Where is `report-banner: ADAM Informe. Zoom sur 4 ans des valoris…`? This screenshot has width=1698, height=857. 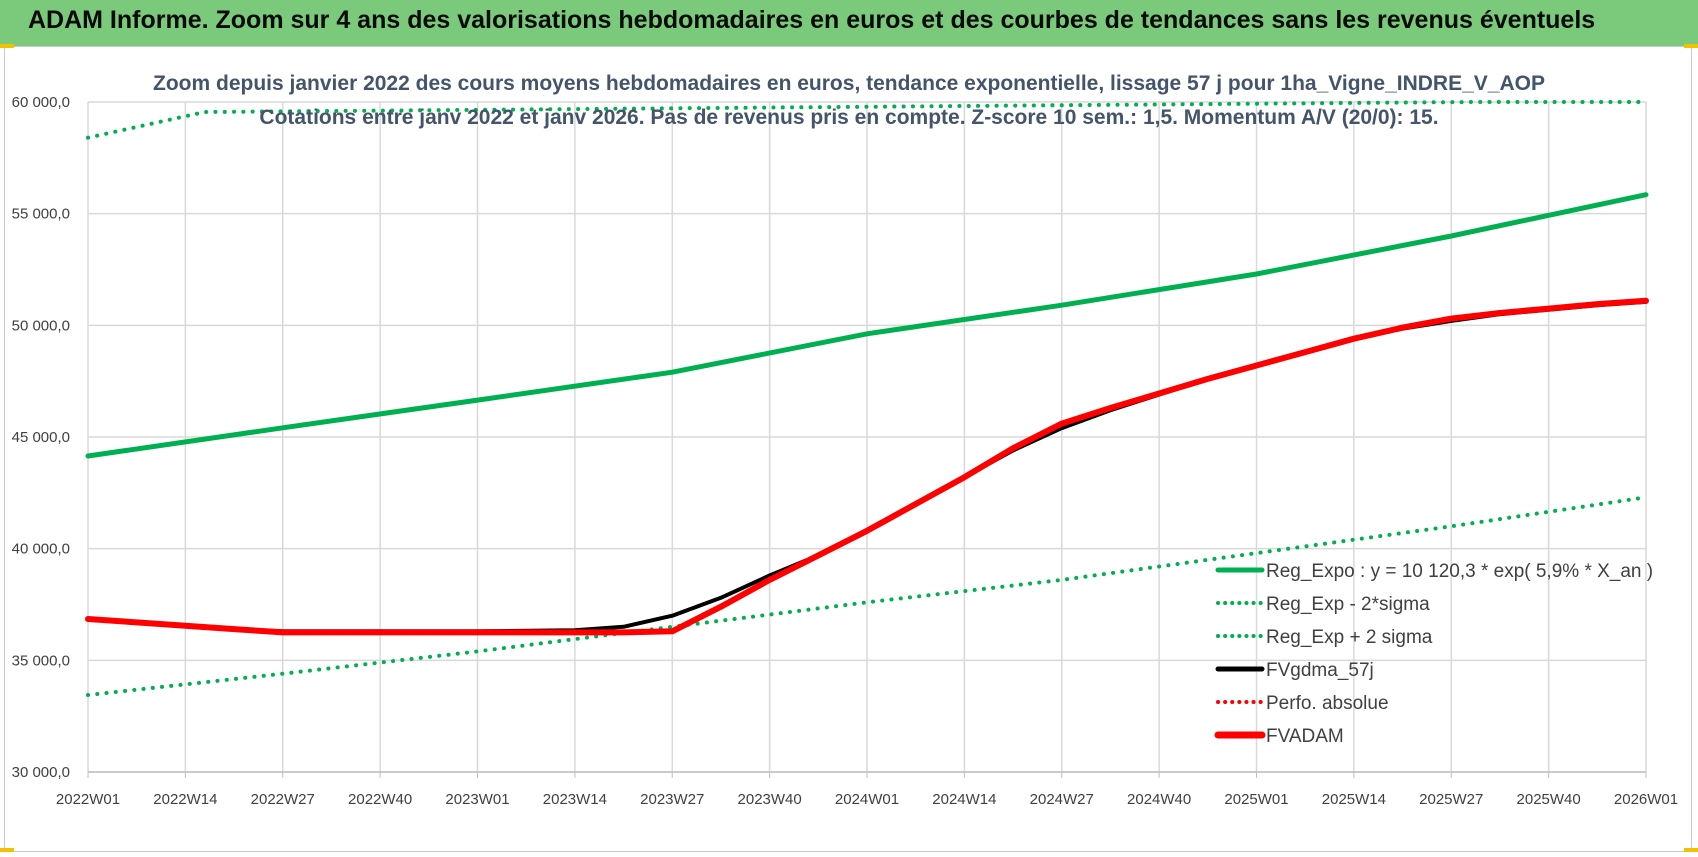 report-banner: ADAM Informe. Zoom sur 4 ans des valoris… is located at coordinates (849, 23).